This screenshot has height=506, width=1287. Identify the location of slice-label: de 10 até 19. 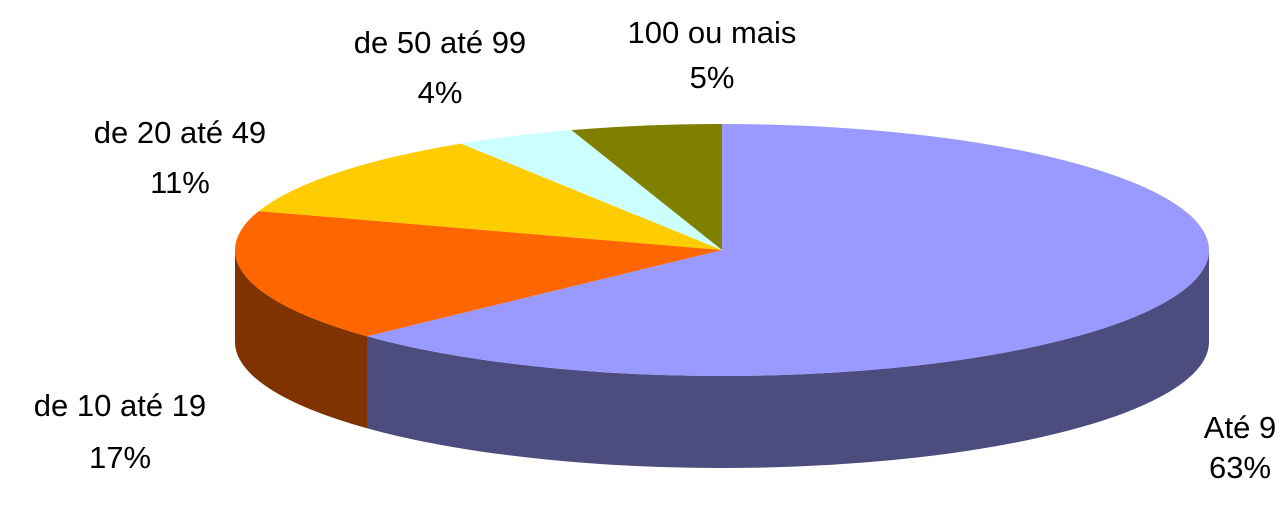
(120, 405).